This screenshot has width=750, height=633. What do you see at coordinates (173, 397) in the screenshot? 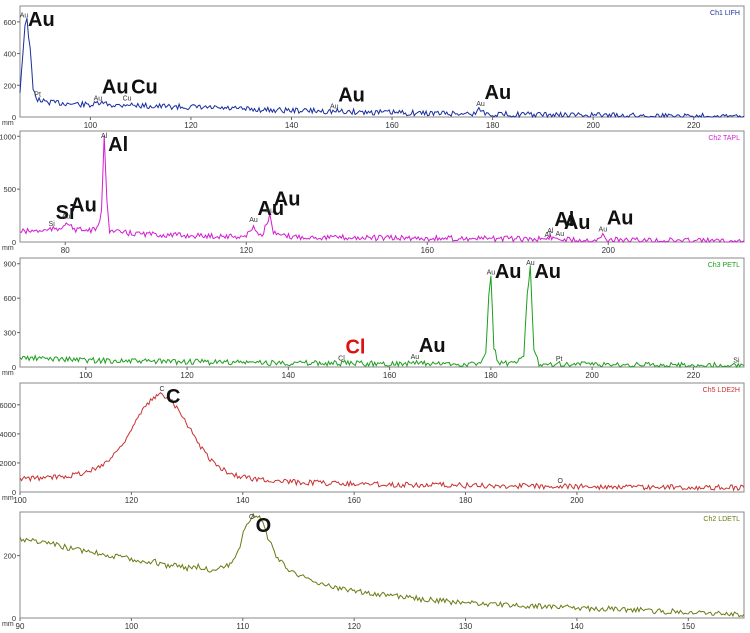
I see `element-annotation: C` at bounding box center [173, 397].